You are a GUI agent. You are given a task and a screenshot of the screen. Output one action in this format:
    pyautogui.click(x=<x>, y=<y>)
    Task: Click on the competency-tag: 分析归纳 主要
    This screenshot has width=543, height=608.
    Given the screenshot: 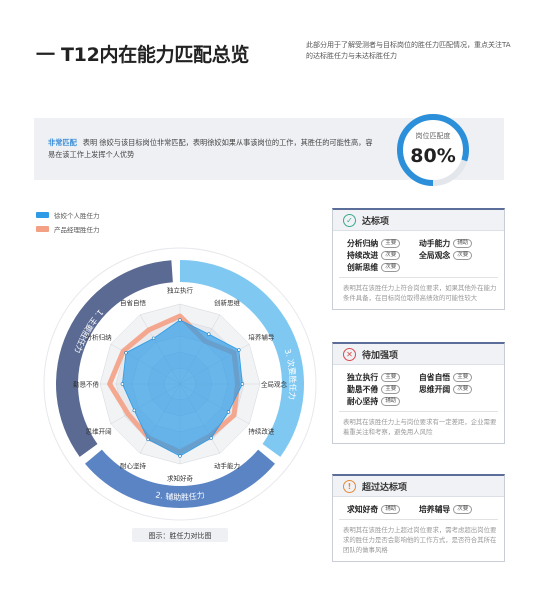 What is the action you would take?
    pyautogui.click(x=383, y=243)
    